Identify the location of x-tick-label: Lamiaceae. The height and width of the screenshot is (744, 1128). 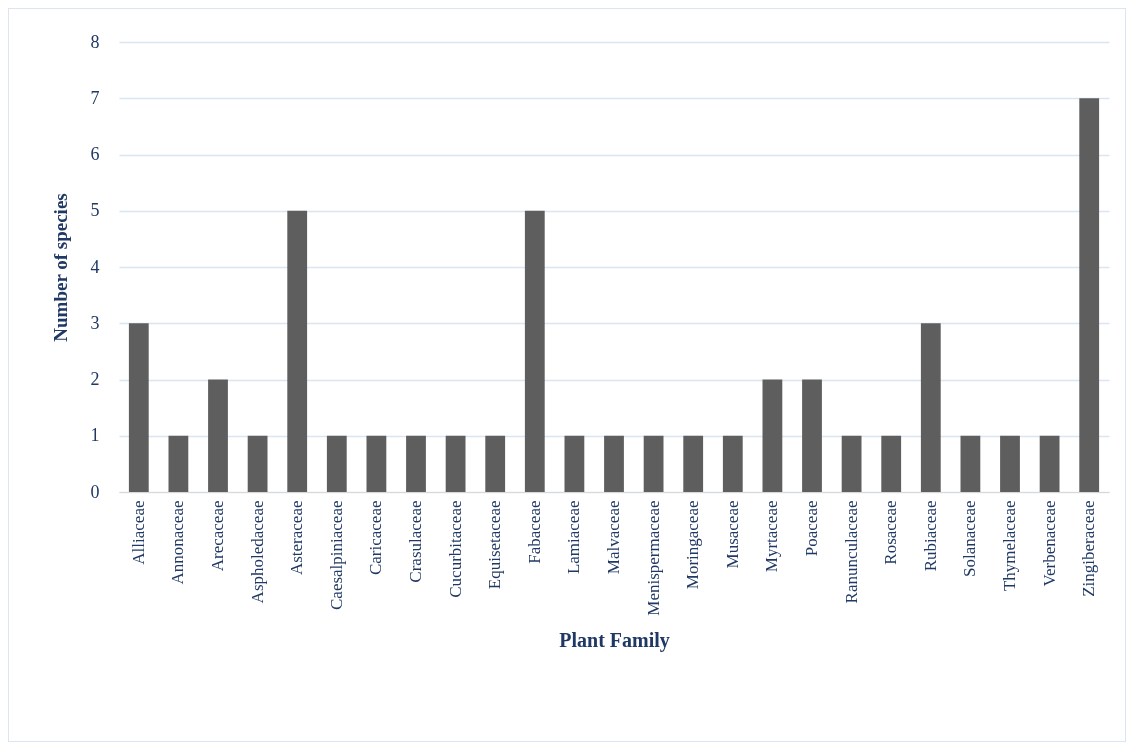
(574, 537).